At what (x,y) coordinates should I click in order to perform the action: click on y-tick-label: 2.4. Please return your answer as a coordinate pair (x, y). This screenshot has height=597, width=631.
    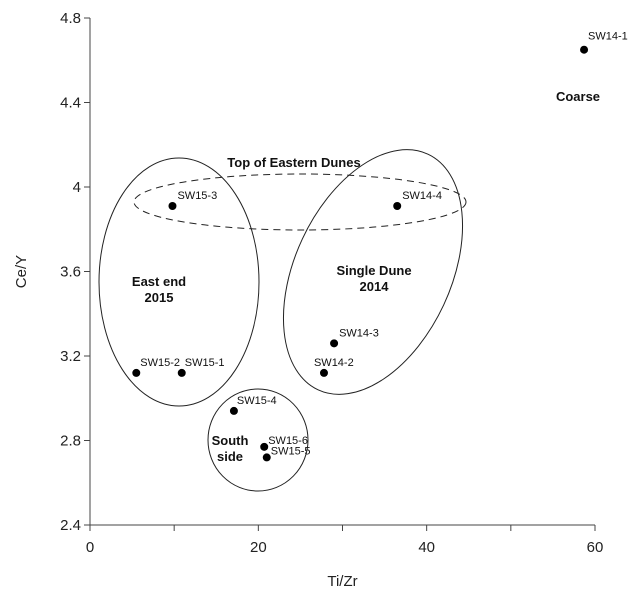
    Looking at the image, I should click on (70, 525).